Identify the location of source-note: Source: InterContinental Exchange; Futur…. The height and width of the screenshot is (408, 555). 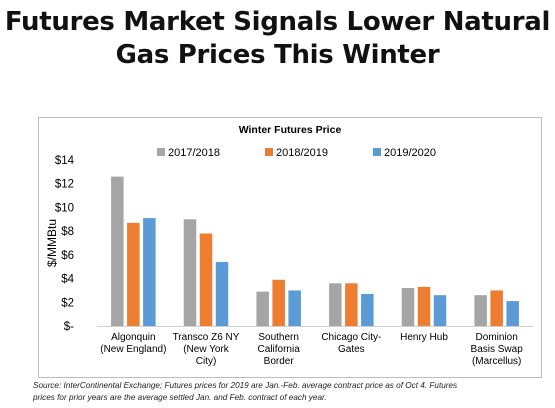
(290, 391).